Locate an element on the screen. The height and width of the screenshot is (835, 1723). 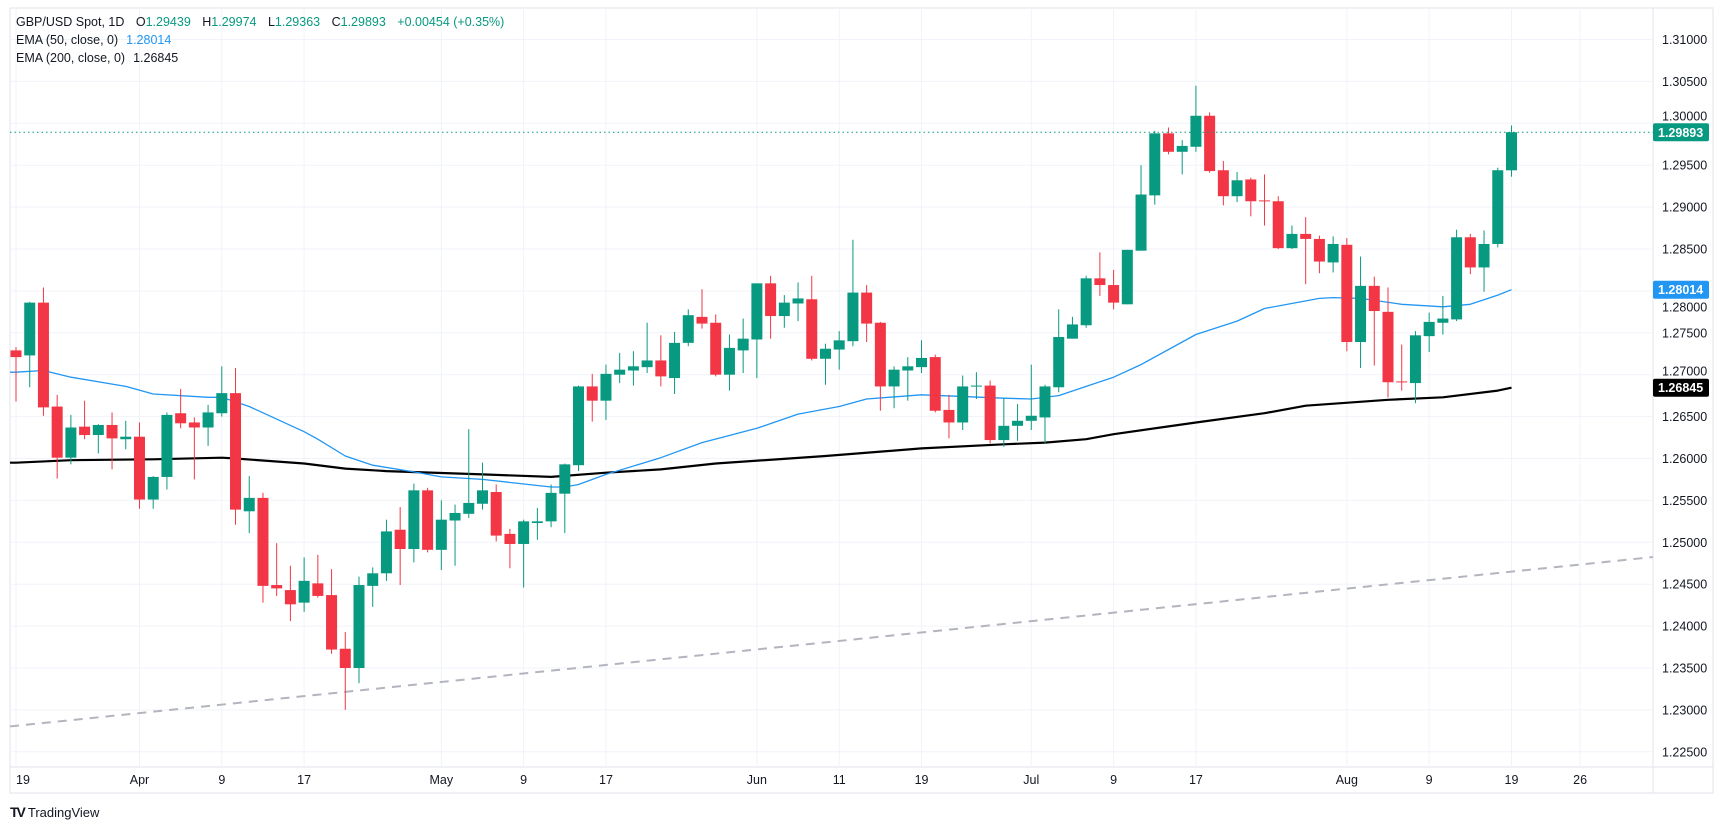
ema50-row: EMA (50, close, 0) 1.28014 is located at coordinates (260, 40).